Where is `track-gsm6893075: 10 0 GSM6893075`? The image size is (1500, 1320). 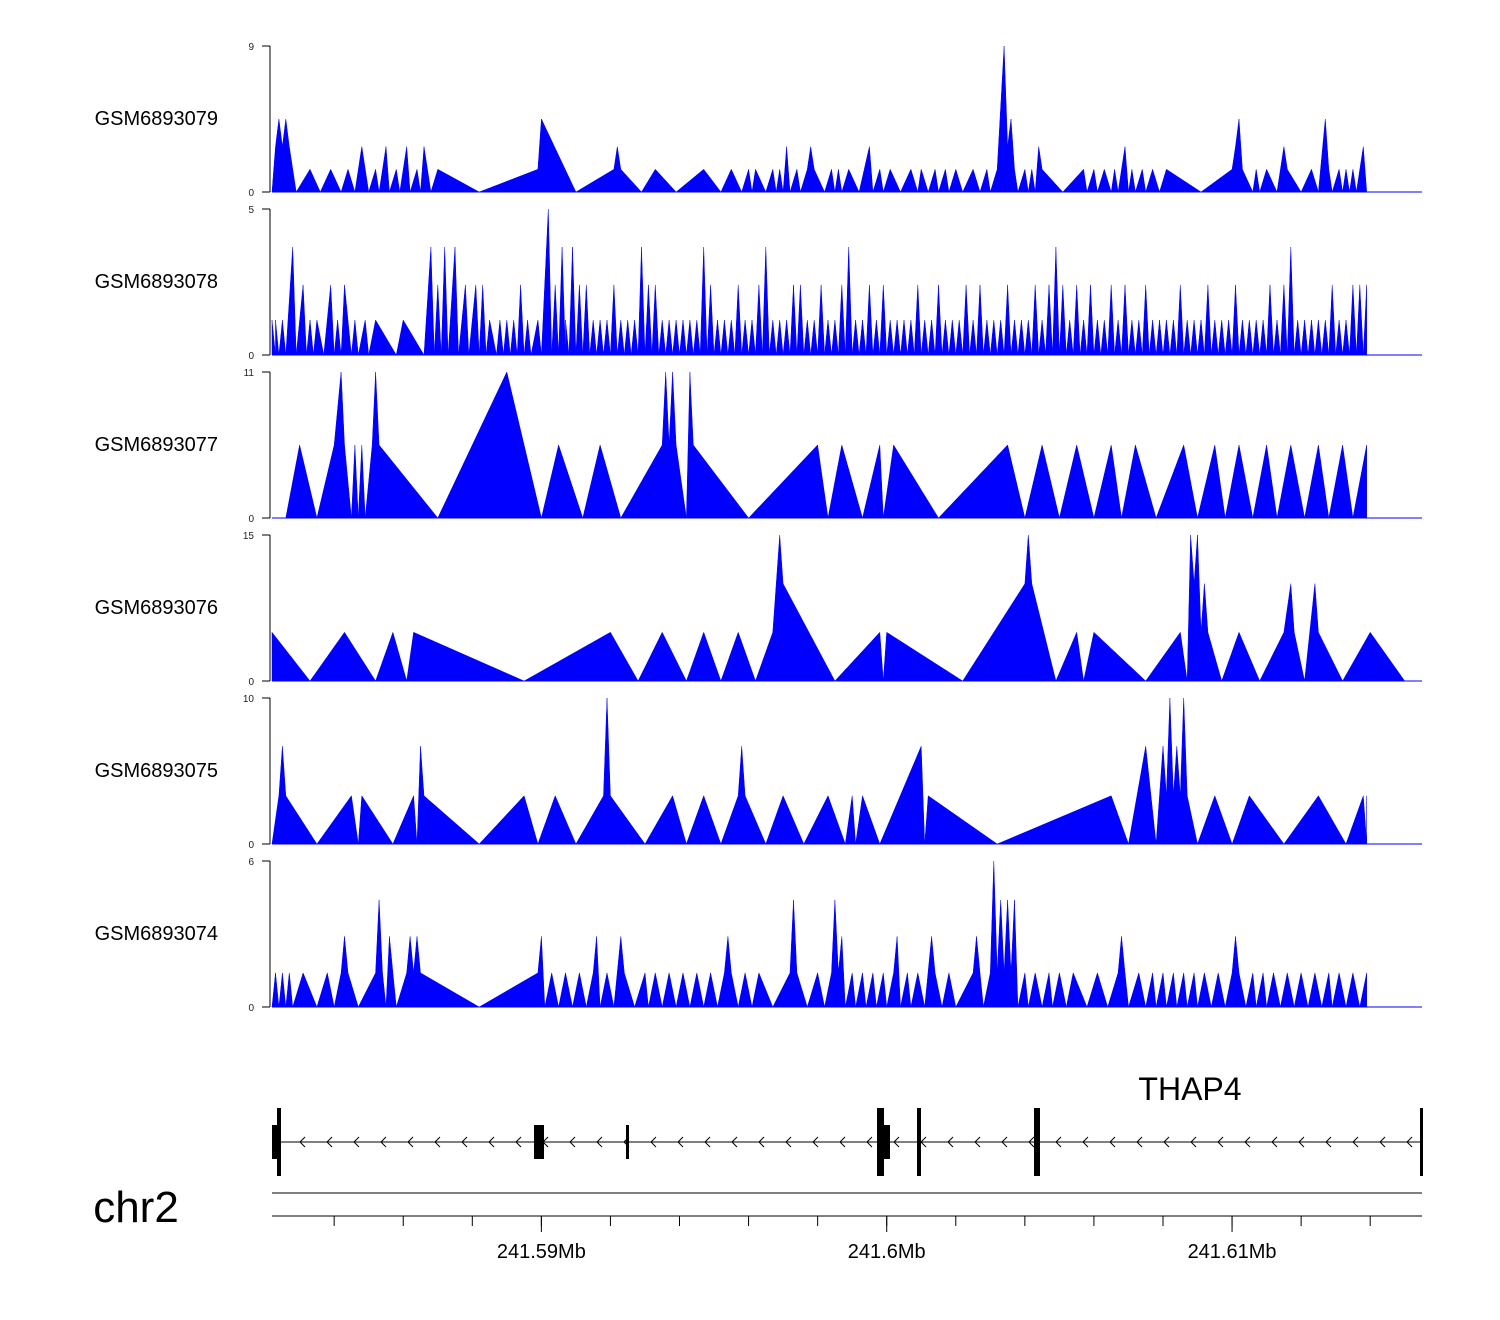
track-gsm6893075: 10 0 GSM6893075 is located at coordinates (758, 772).